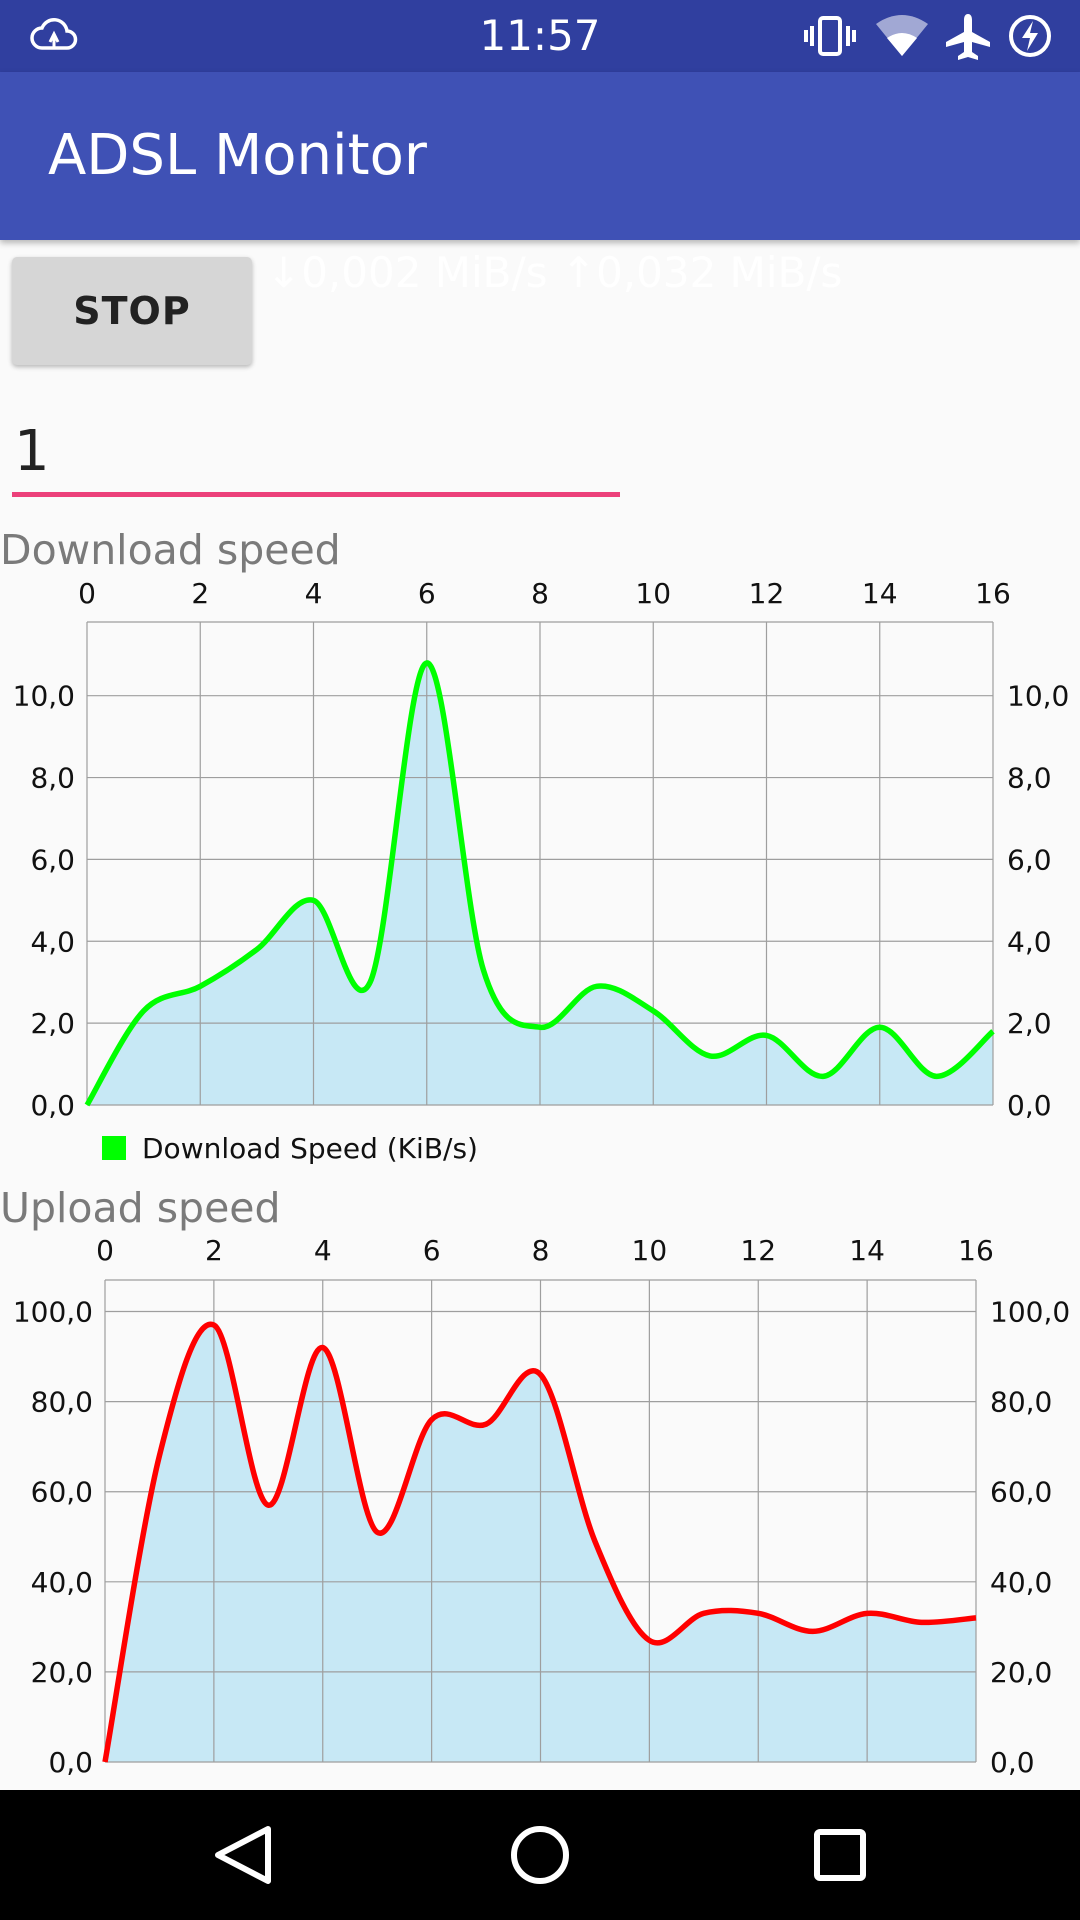 The width and height of the screenshot is (1080, 1920). I want to click on vibrate-icon, so click(830, 36).